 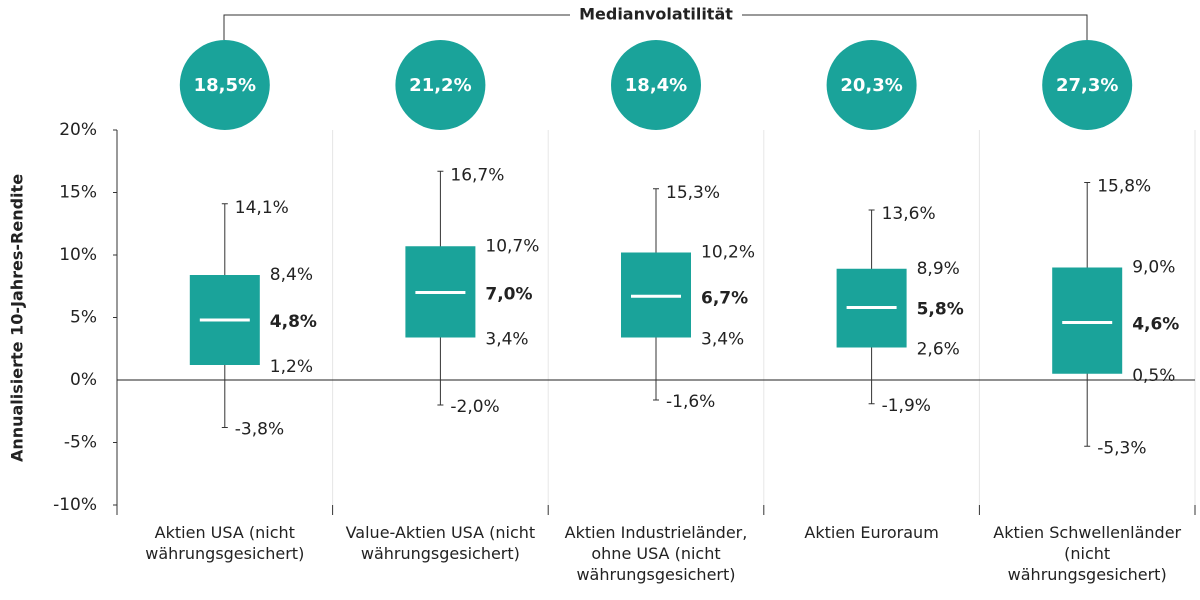 I want to click on whisker-low-label: -1,9%, so click(x=906, y=406).